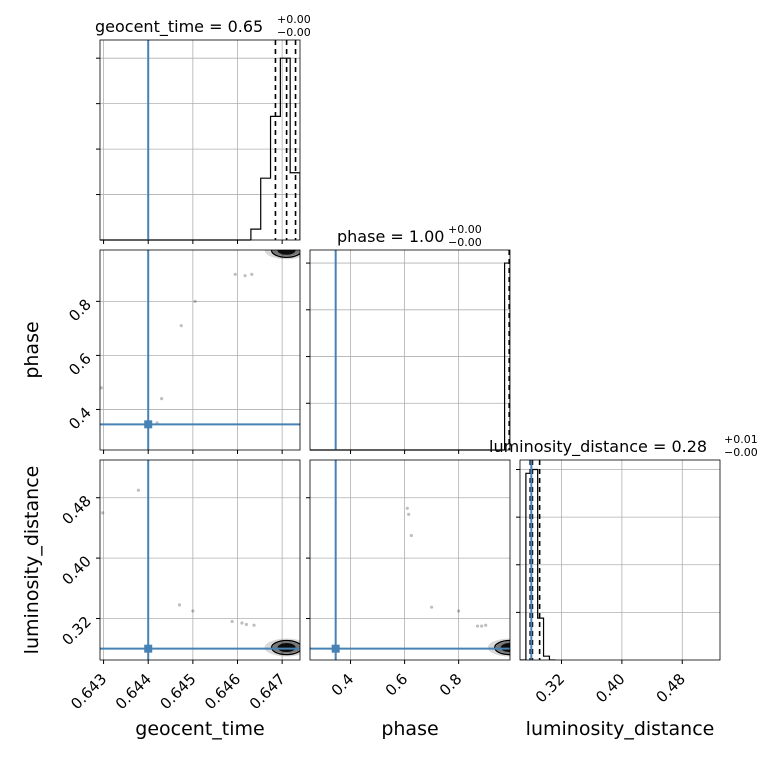  Describe the element at coordinates (741, 439) in the screenshot. I see `title-luminosity-distance-upper: +0.01` at that location.